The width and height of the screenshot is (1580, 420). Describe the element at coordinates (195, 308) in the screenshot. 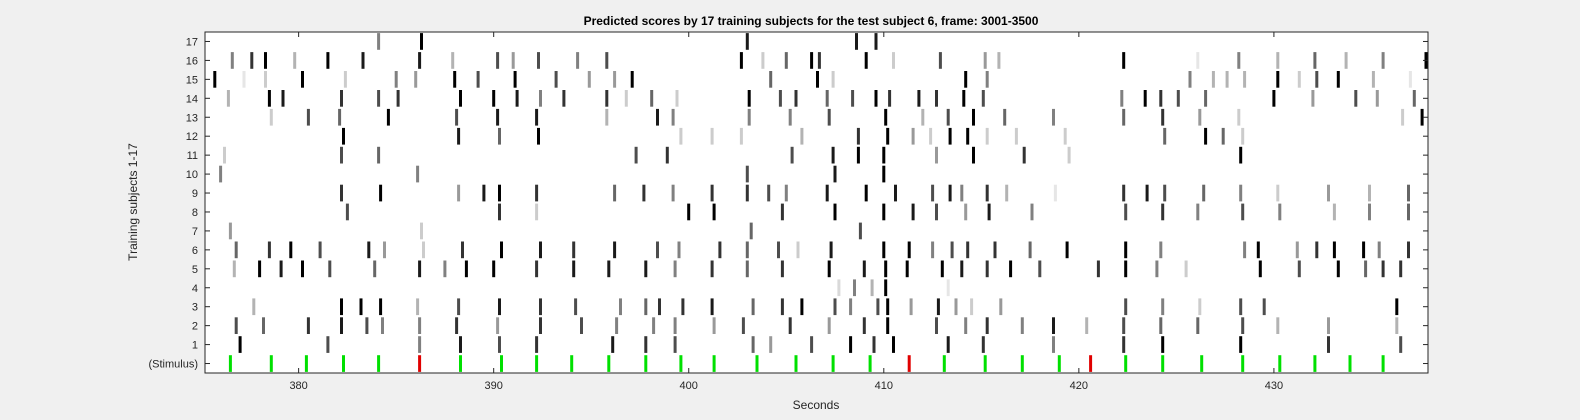

I see `y-tick-label: 3` at that location.